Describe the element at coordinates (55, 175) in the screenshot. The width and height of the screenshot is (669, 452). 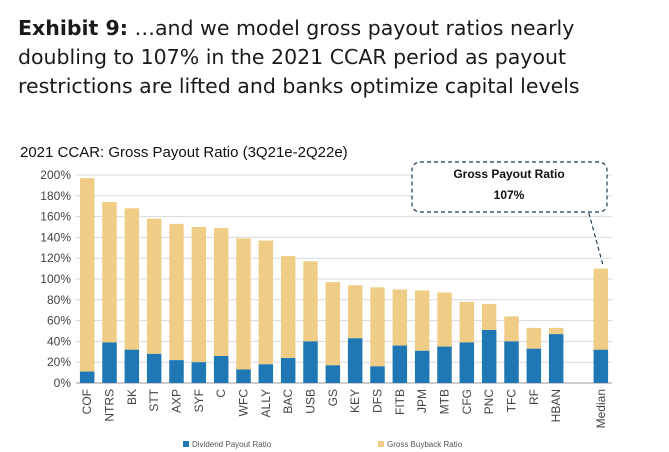
I see `y-tick-label: 200%` at that location.